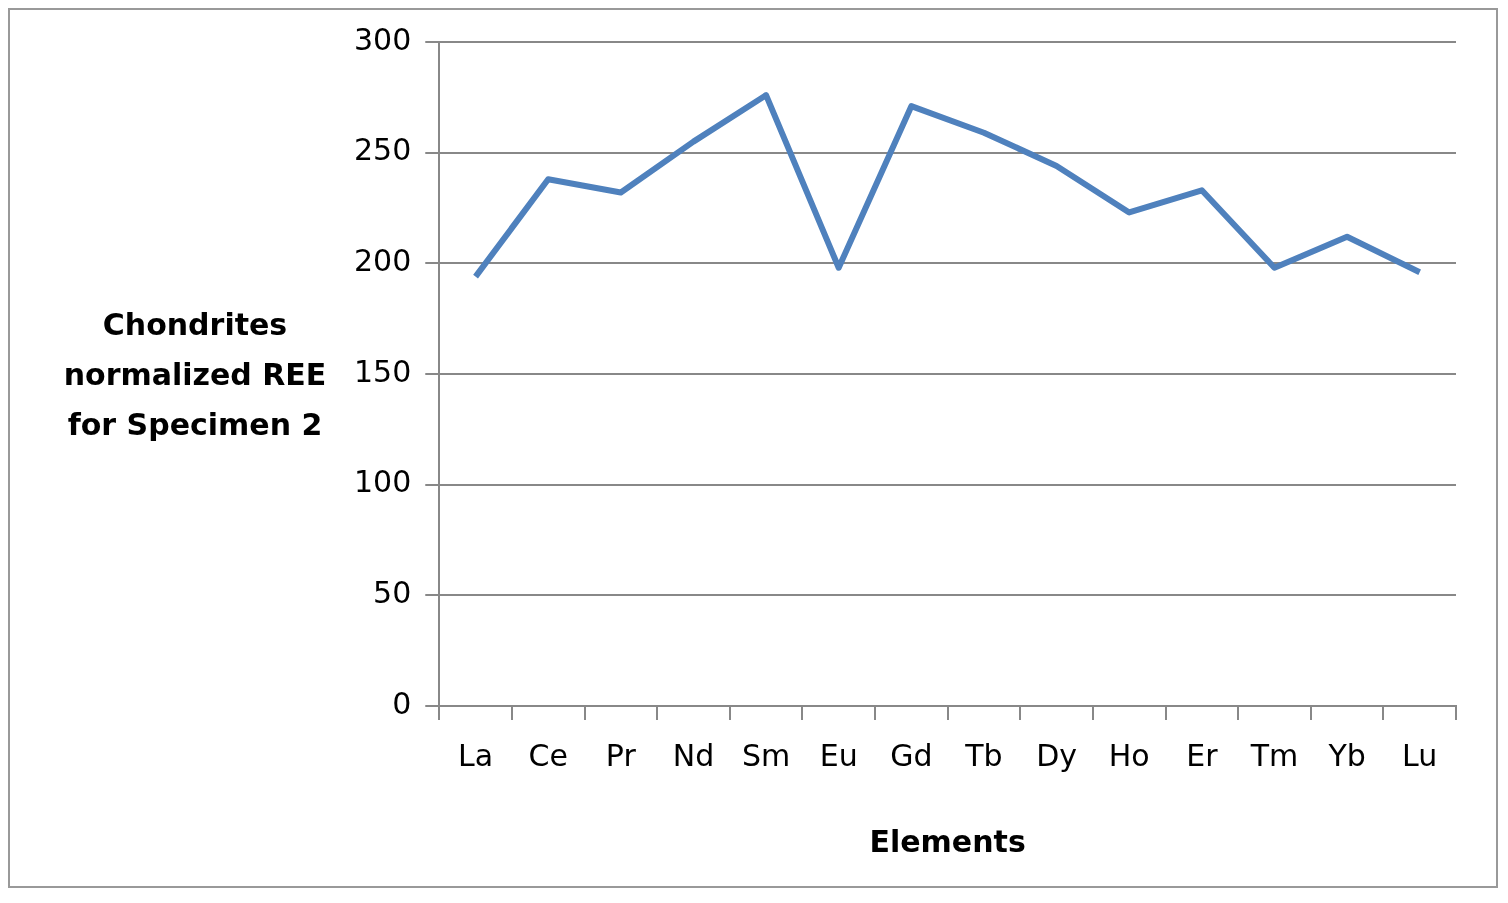 The width and height of the screenshot is (1508, 903). I want to click on x-tick-label: Er, so click(1202, 755).